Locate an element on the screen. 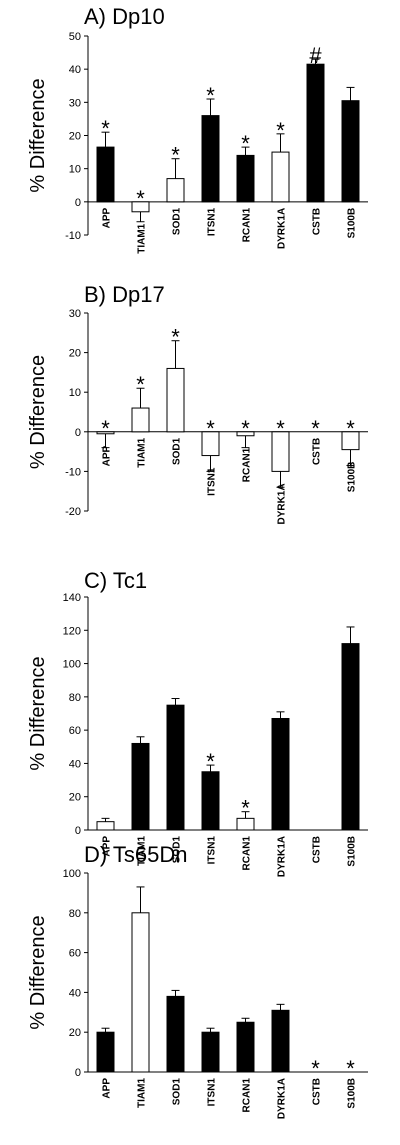 This screenshot has height=1145, width=400. category-label-0-1: TIAM1 is located at coordinates (142, 238).